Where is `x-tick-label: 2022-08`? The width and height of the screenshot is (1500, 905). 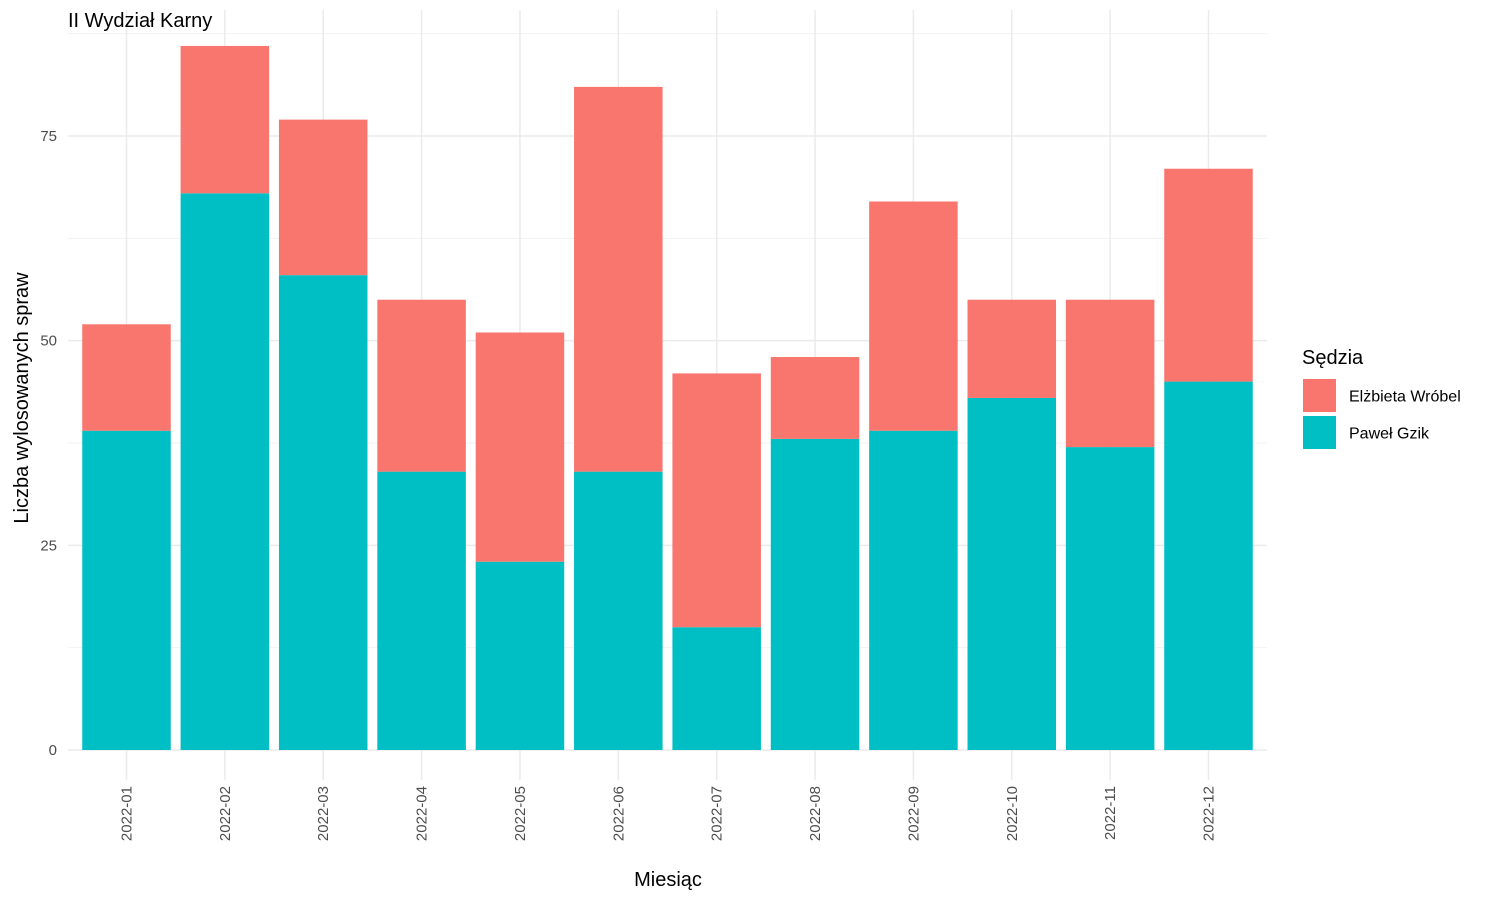
x-tick-label: 2022-08 is located at coordinates (815, 813).